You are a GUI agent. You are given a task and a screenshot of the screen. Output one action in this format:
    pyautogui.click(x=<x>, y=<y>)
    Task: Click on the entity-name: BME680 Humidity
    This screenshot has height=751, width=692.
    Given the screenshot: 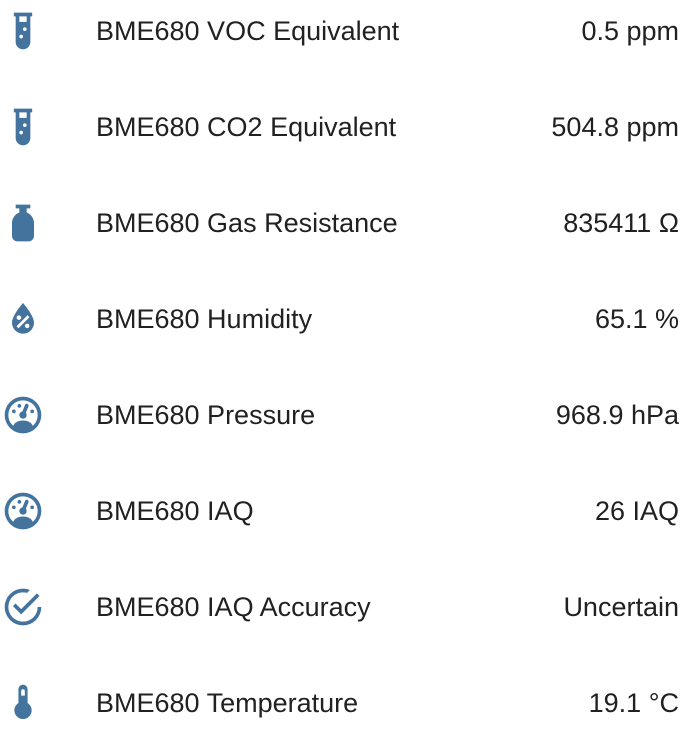 What is the action you would take?
    pyautogui.click(x=204, y=318)
    